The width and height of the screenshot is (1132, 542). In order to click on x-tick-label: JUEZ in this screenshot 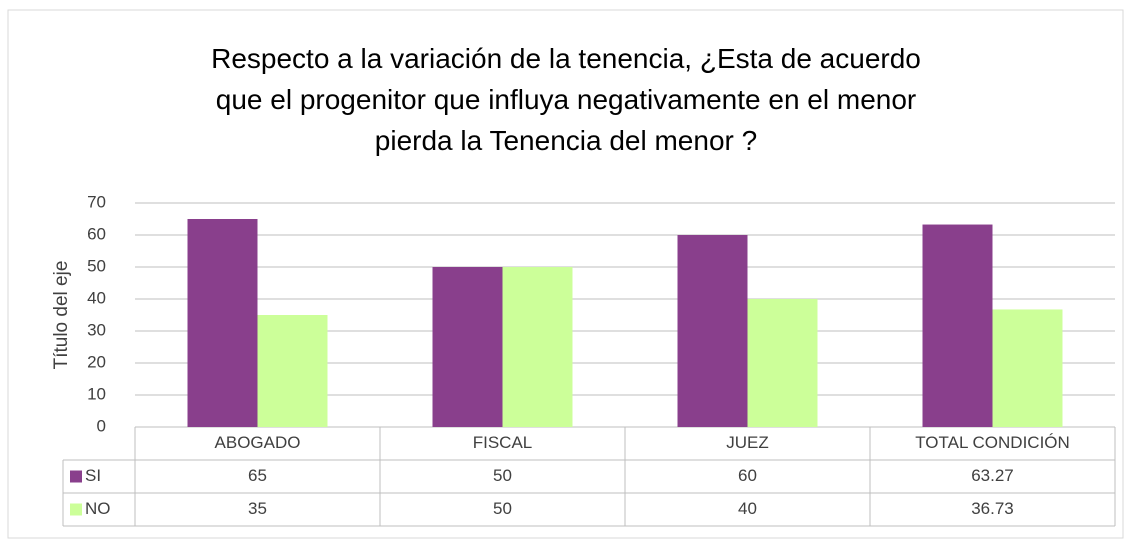, I will do `click(747, 442)`.